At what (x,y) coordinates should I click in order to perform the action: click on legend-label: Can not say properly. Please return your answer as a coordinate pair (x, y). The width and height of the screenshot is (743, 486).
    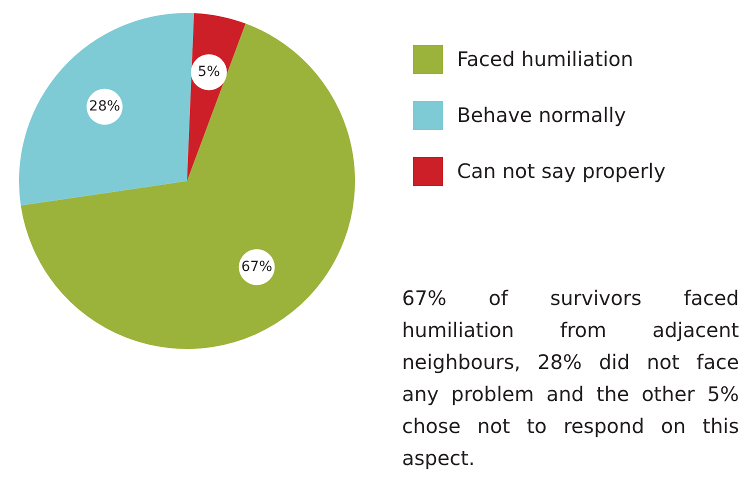
    Looking at the image, I should click on (561, 171).